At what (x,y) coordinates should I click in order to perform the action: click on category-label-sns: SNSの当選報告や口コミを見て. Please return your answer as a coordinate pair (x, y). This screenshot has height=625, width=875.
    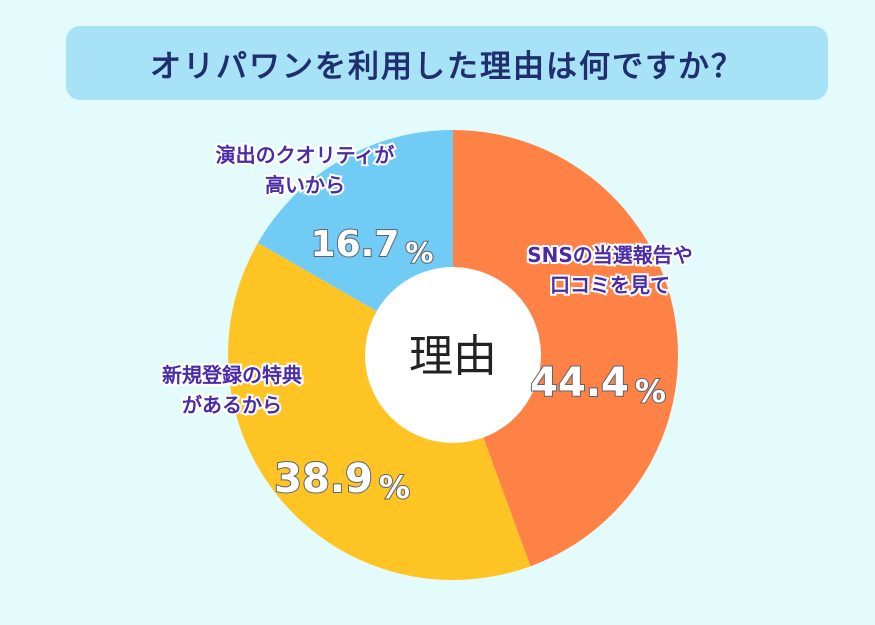
    Looking at the image, I should click on (610, 270).